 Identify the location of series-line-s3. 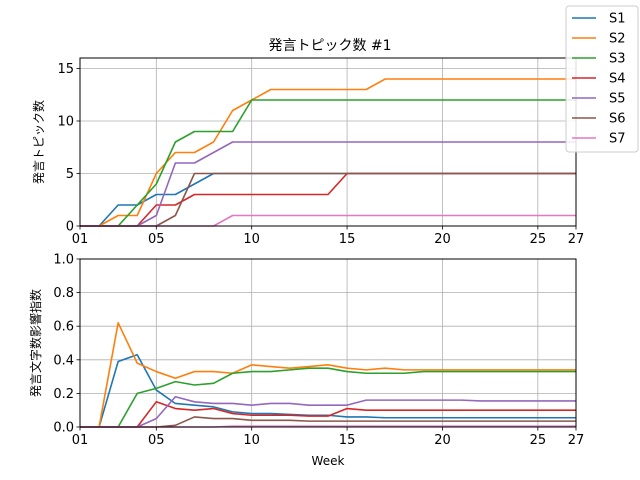
(328, 397).